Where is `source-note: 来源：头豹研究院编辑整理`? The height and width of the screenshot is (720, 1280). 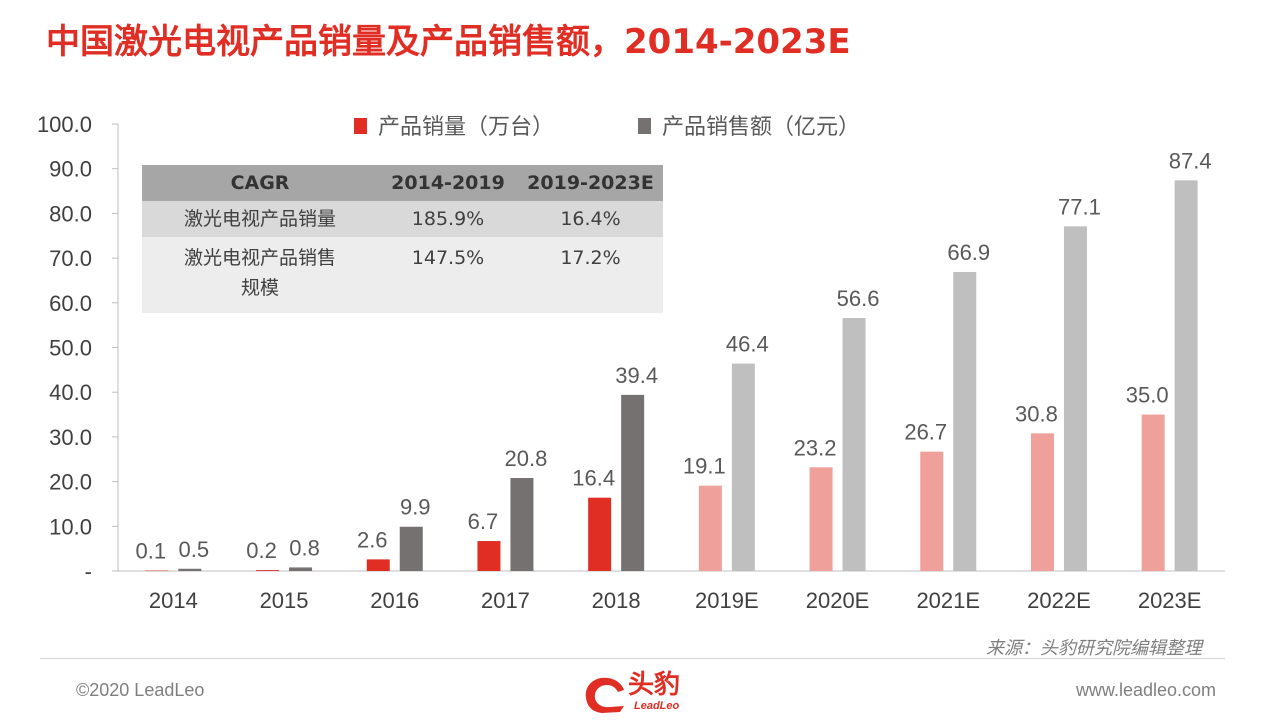 source-note: 来源：头豹研究院编辑整理 is located at coordinates (1094, 648).